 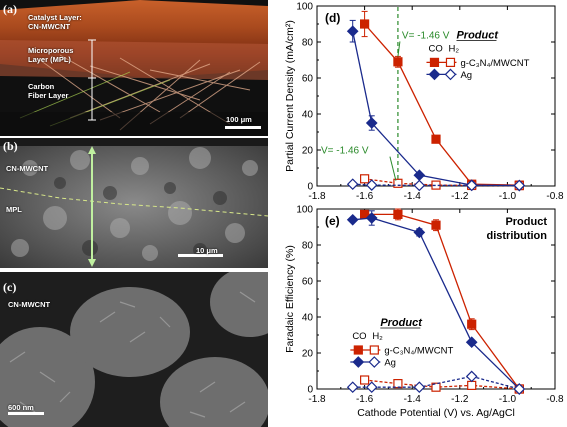 I want to click on cn-mwcnt-label-b: CN-MWCNT, so click(x=27, y=168).